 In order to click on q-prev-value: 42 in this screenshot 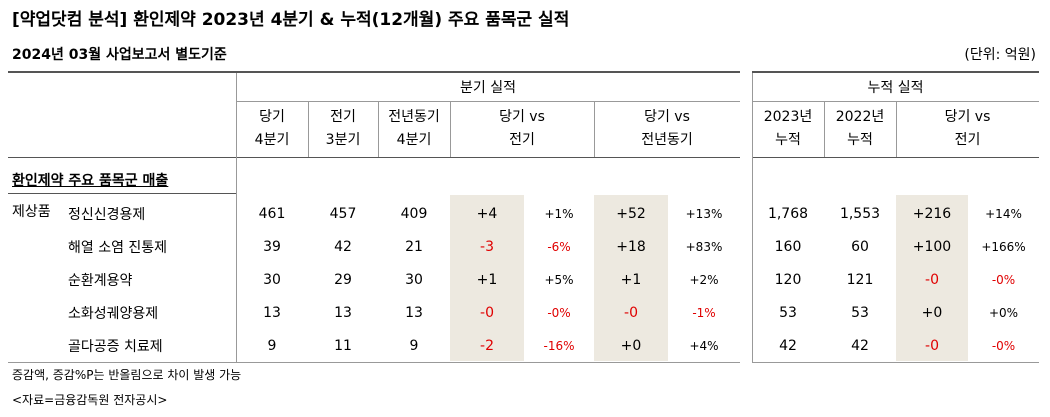, I will do `click(343, 246)`.